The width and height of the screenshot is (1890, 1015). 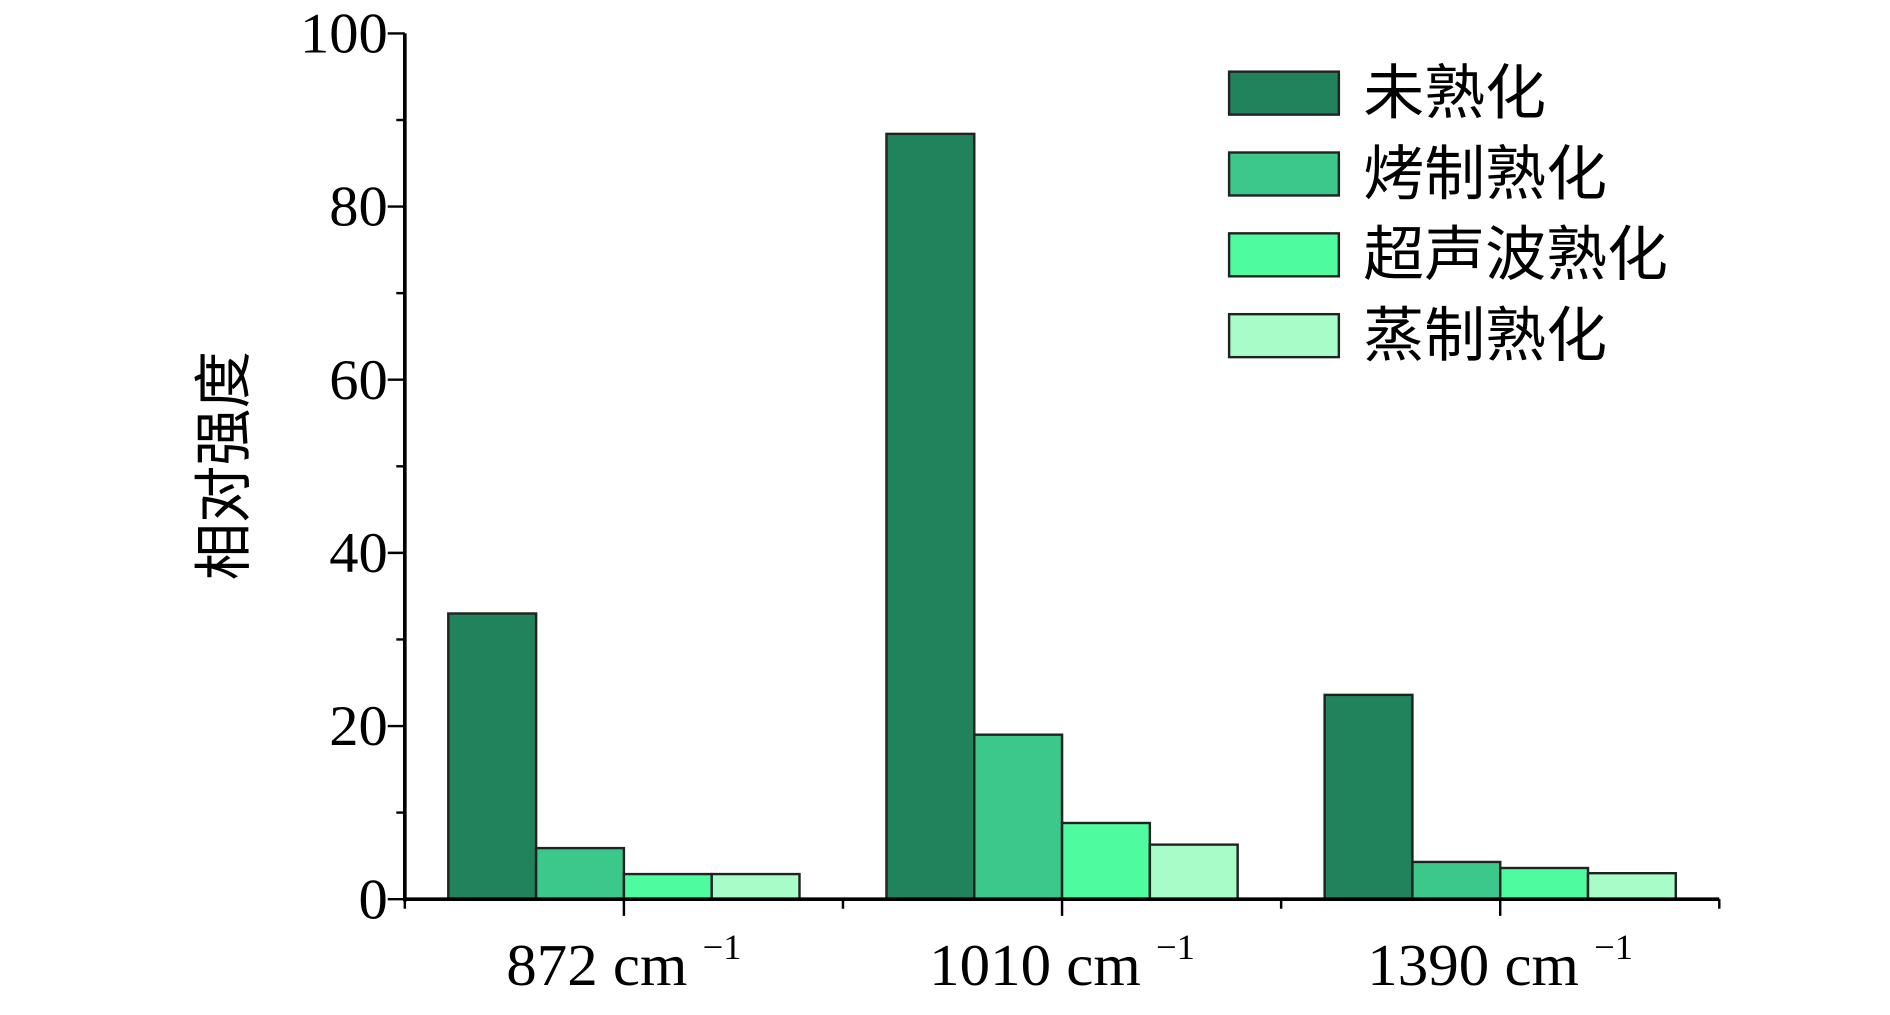 What do you see at coordinates (373, 899) in the screenshot?
I see `y-tick-label: 0` at bounding box center [373, 899].